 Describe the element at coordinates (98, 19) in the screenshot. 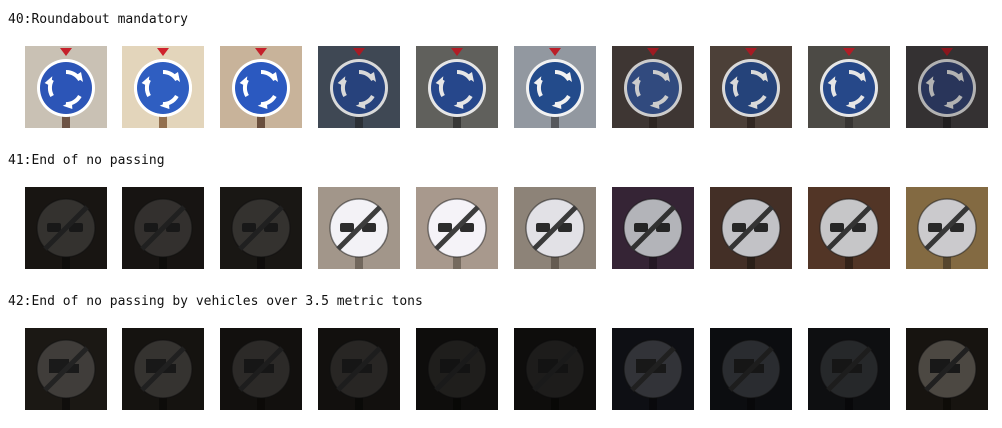

I see `section-title: 40:Roundabout mandatory` at that location.